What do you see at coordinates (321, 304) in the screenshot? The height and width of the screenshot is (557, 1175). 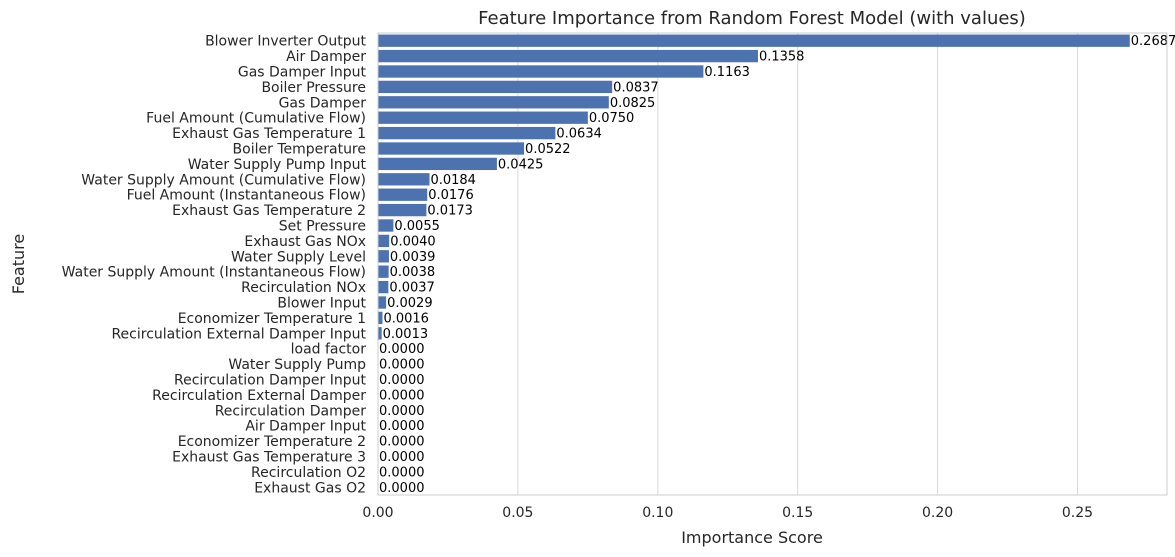 I see `y-tick-label: Blower Input` at bounding box center [321, 304].